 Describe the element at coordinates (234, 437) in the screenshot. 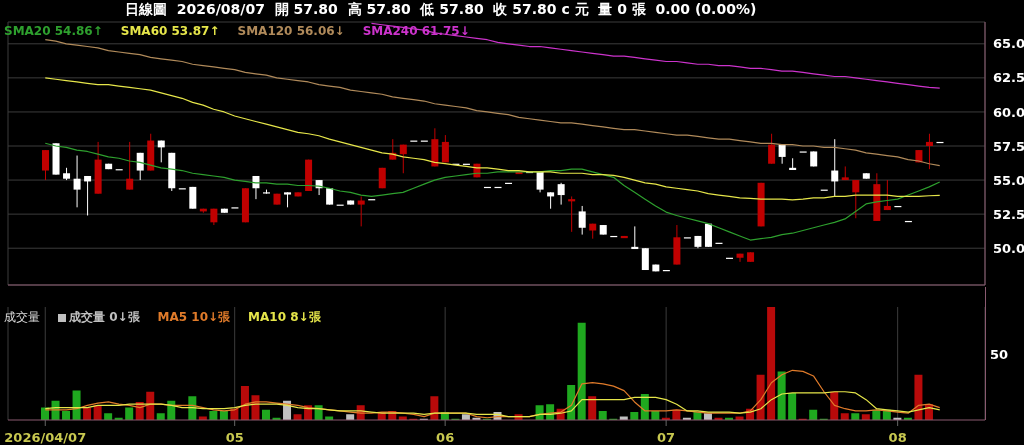

I see `x-tick-label: 05` at that location.